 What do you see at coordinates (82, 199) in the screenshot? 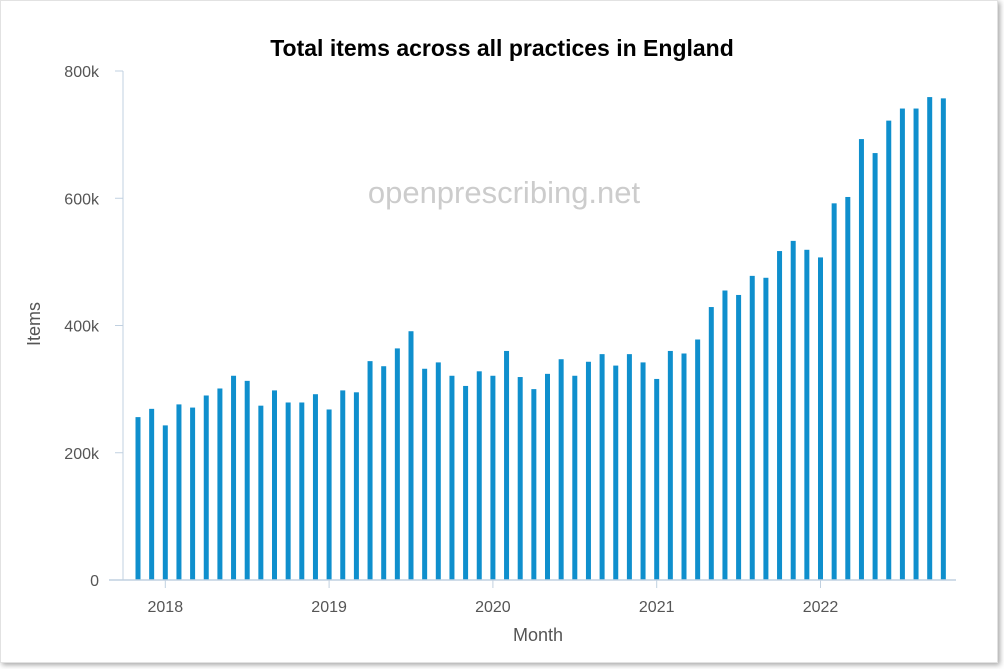
I see `y-tick-label: 600k` at bounding box center [82, 199].